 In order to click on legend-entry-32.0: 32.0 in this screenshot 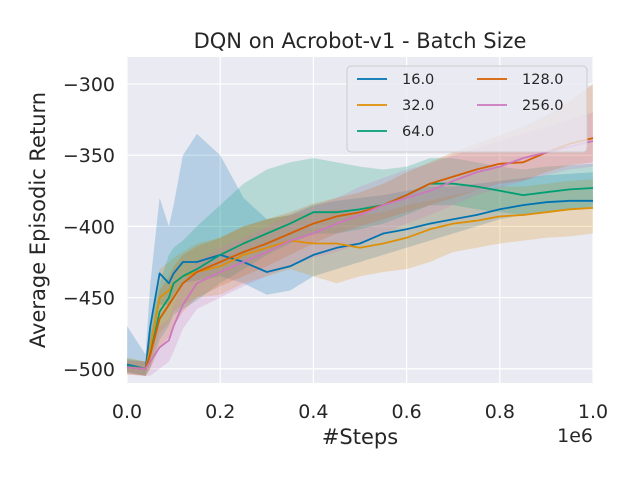, I will do `click(395, 106)`.